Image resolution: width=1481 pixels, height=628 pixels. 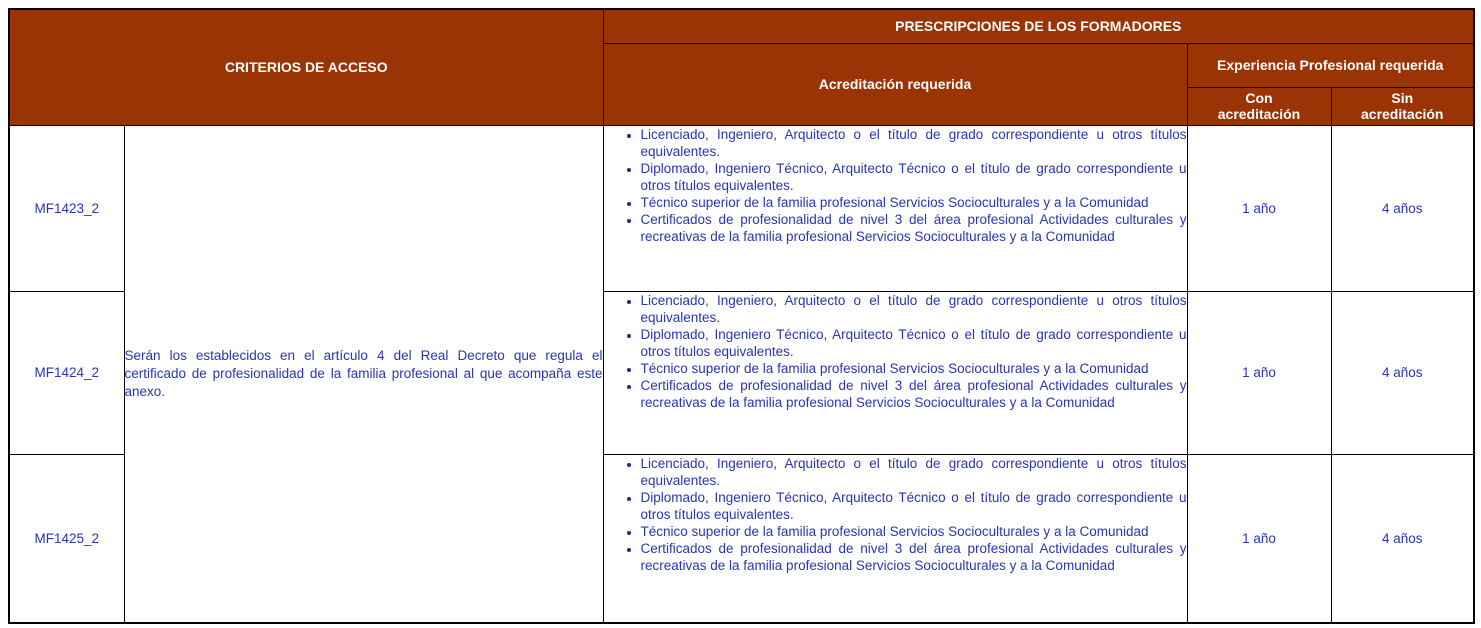 What do you see at coordinates (306, 67) in the screenshot?
I see `header-criterios-de-acceso: CRITERIOS DE ACCESO` at bounding box center [306, 67].